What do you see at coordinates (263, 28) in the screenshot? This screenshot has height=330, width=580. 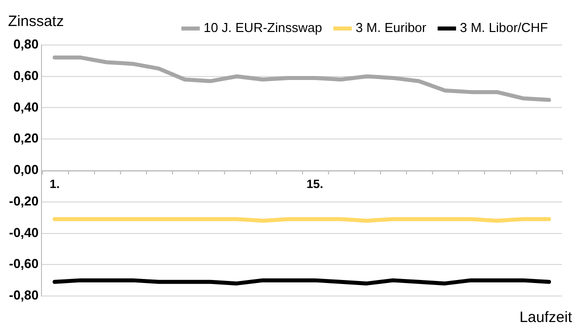 I see `legend-label: 10 J. EUR-Zinsswap` at bounding box center [263, 28].